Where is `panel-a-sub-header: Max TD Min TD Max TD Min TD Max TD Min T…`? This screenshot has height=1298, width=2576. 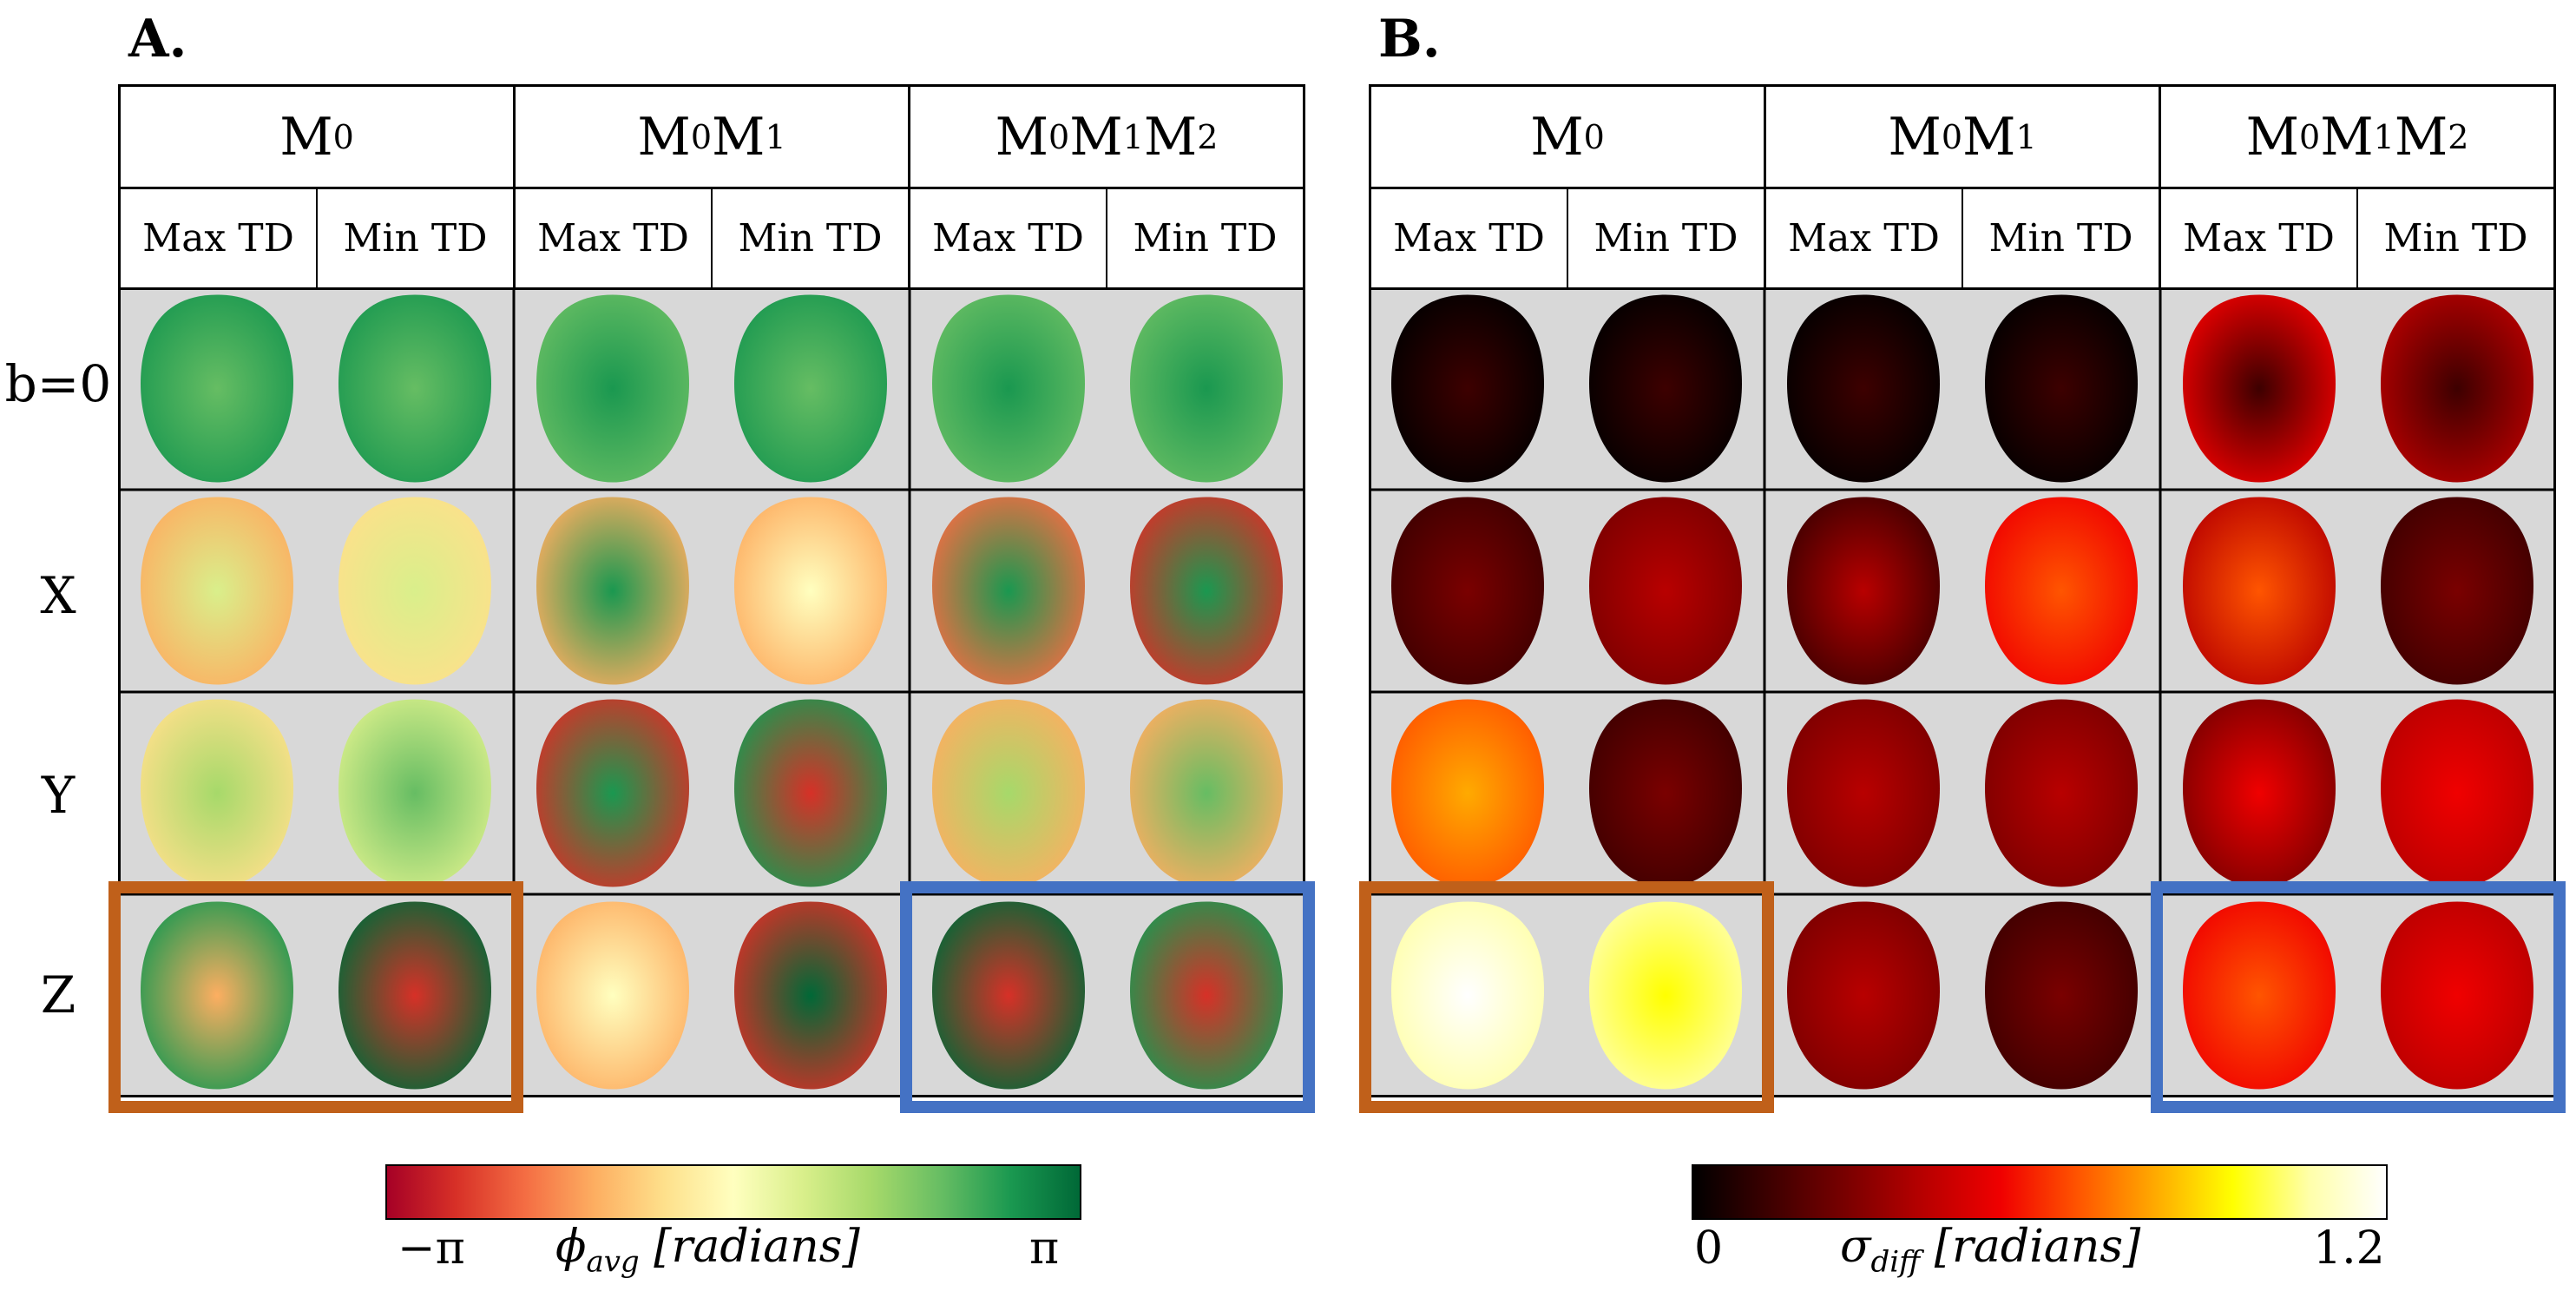 panel-a-sub-header: Max TD Min TD Max TD Min TD Max TD Min T… is located at coordinates (712, 240).